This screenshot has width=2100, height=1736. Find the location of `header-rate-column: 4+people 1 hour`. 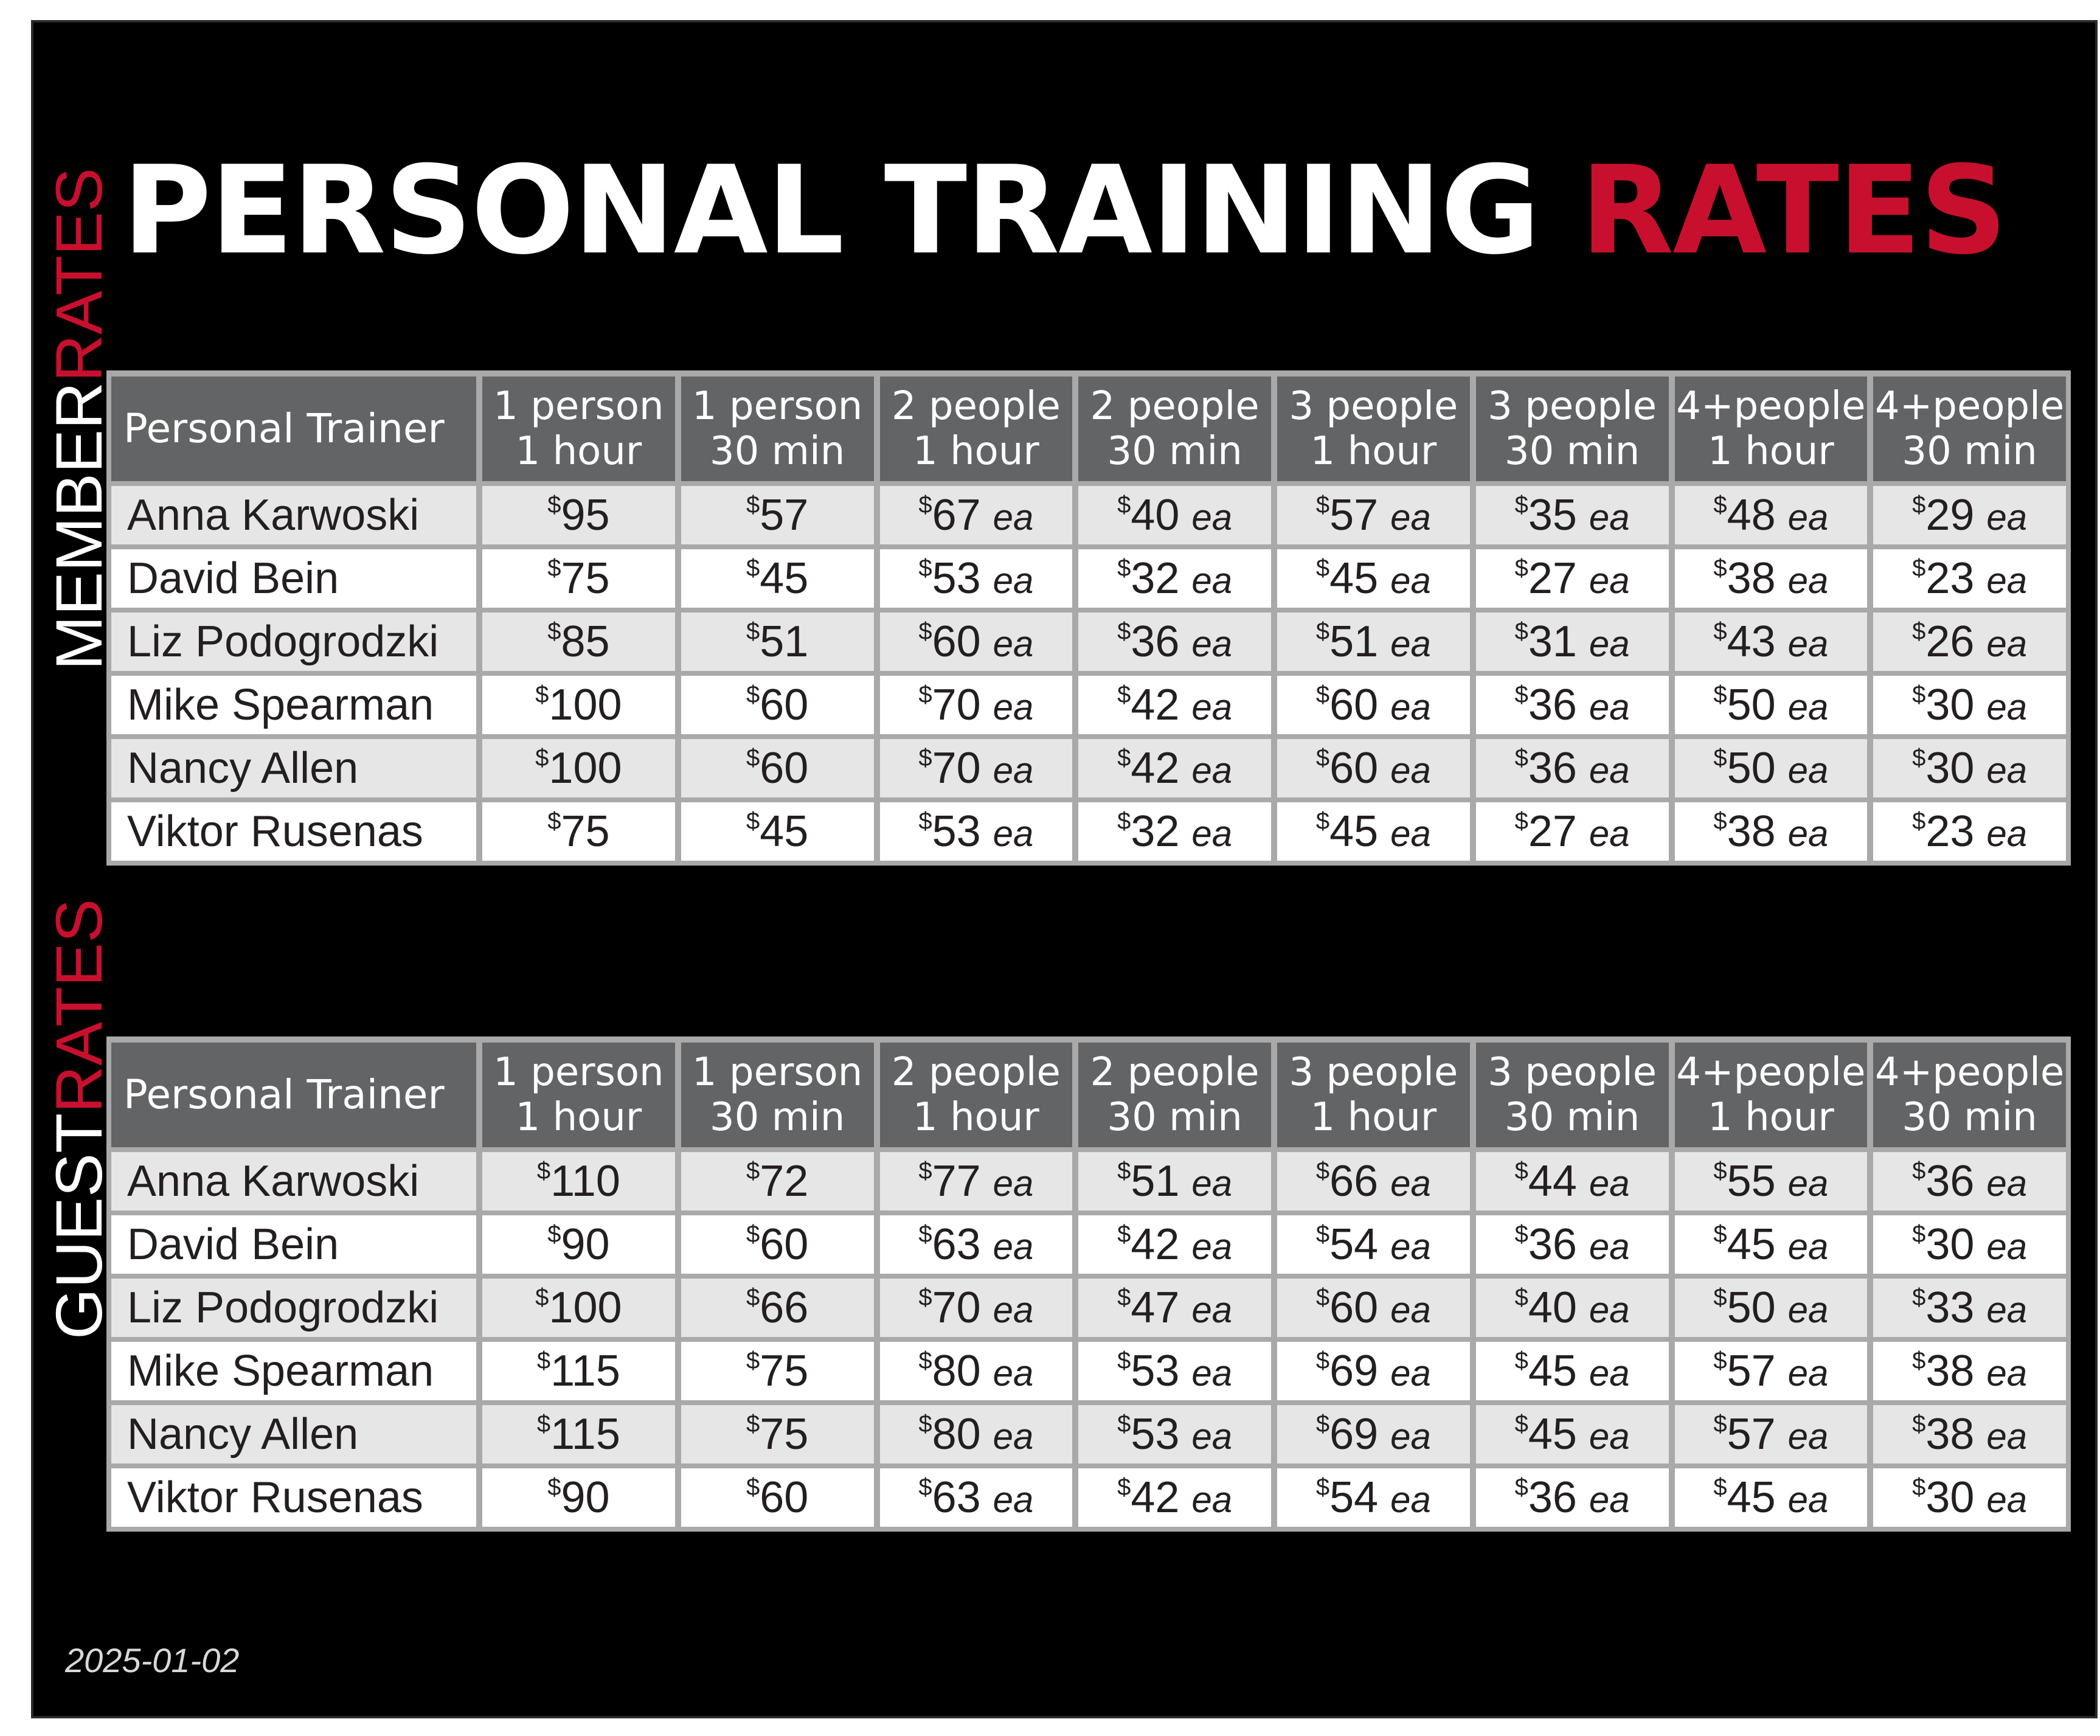

header-rate-column: 4+people 1 hour is located at coordinates (1771, 429).